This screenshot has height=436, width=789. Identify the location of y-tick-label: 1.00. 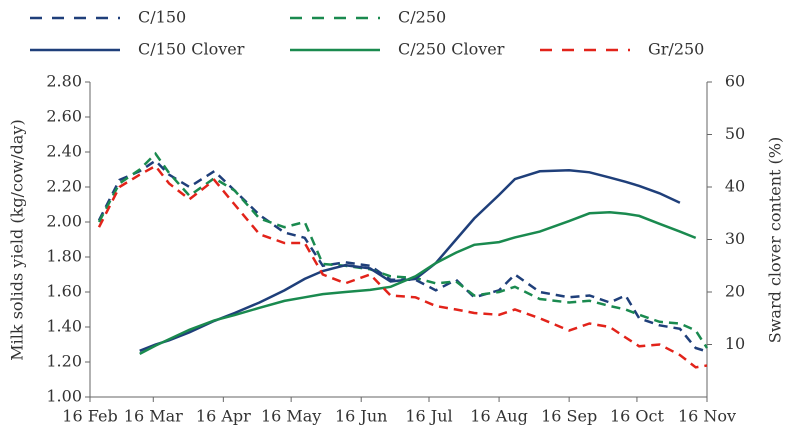
(64, 396).